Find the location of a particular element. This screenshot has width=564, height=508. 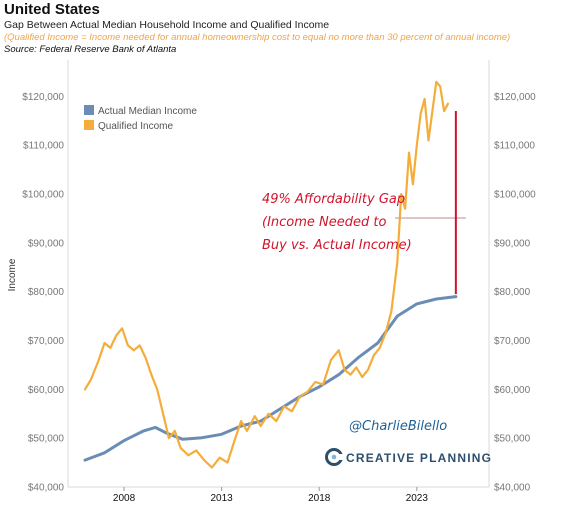

y-tick-label-right: $100,000 is located at coordinates (515, 195).